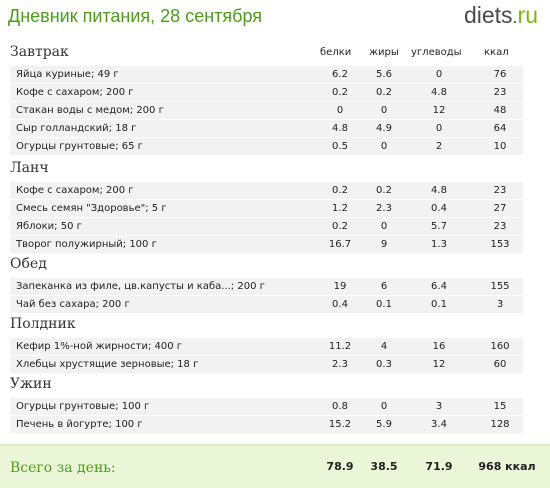  I want to click on food-row: Огурцы грунтовые; 100 г 0.8 0 3 15, so click(266, 406).